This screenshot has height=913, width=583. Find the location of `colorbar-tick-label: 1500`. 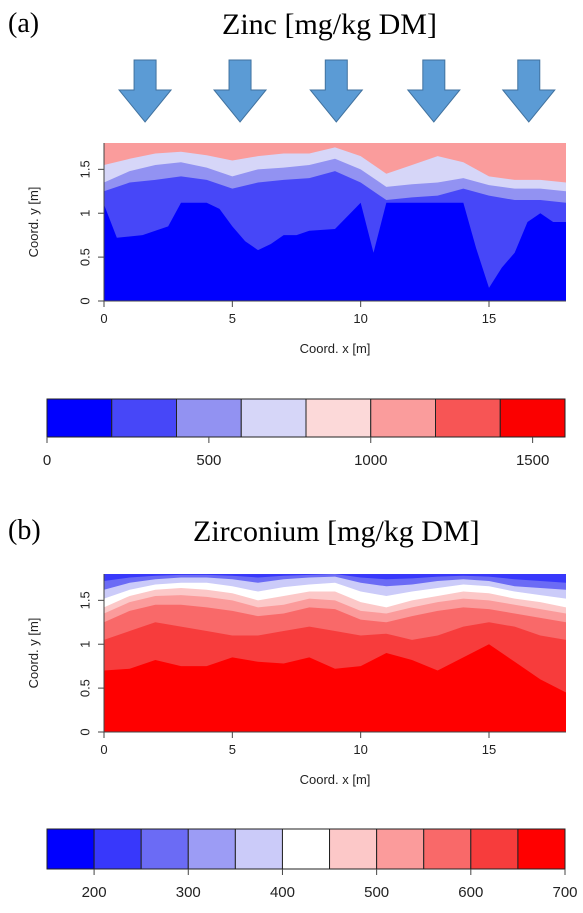

colorbar-tick-label: 1500 is located at coordinates (532, 460).